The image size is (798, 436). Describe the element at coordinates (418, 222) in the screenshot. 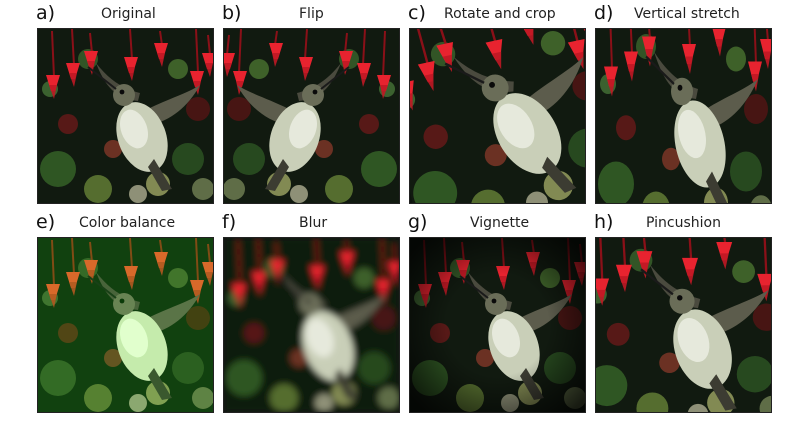

I see `panel-letter: g)` at that location.